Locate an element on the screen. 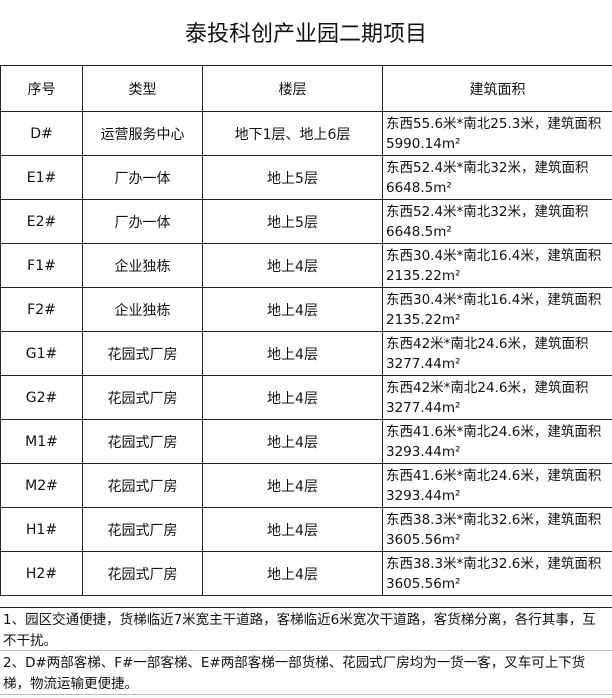 The height and width of the screenshot is (698, 612). table-row: E2# 厂办一体 地上5层 东西52.4米*南北32米，建筑面积6648.5m² is located at coordinates (306, 221).